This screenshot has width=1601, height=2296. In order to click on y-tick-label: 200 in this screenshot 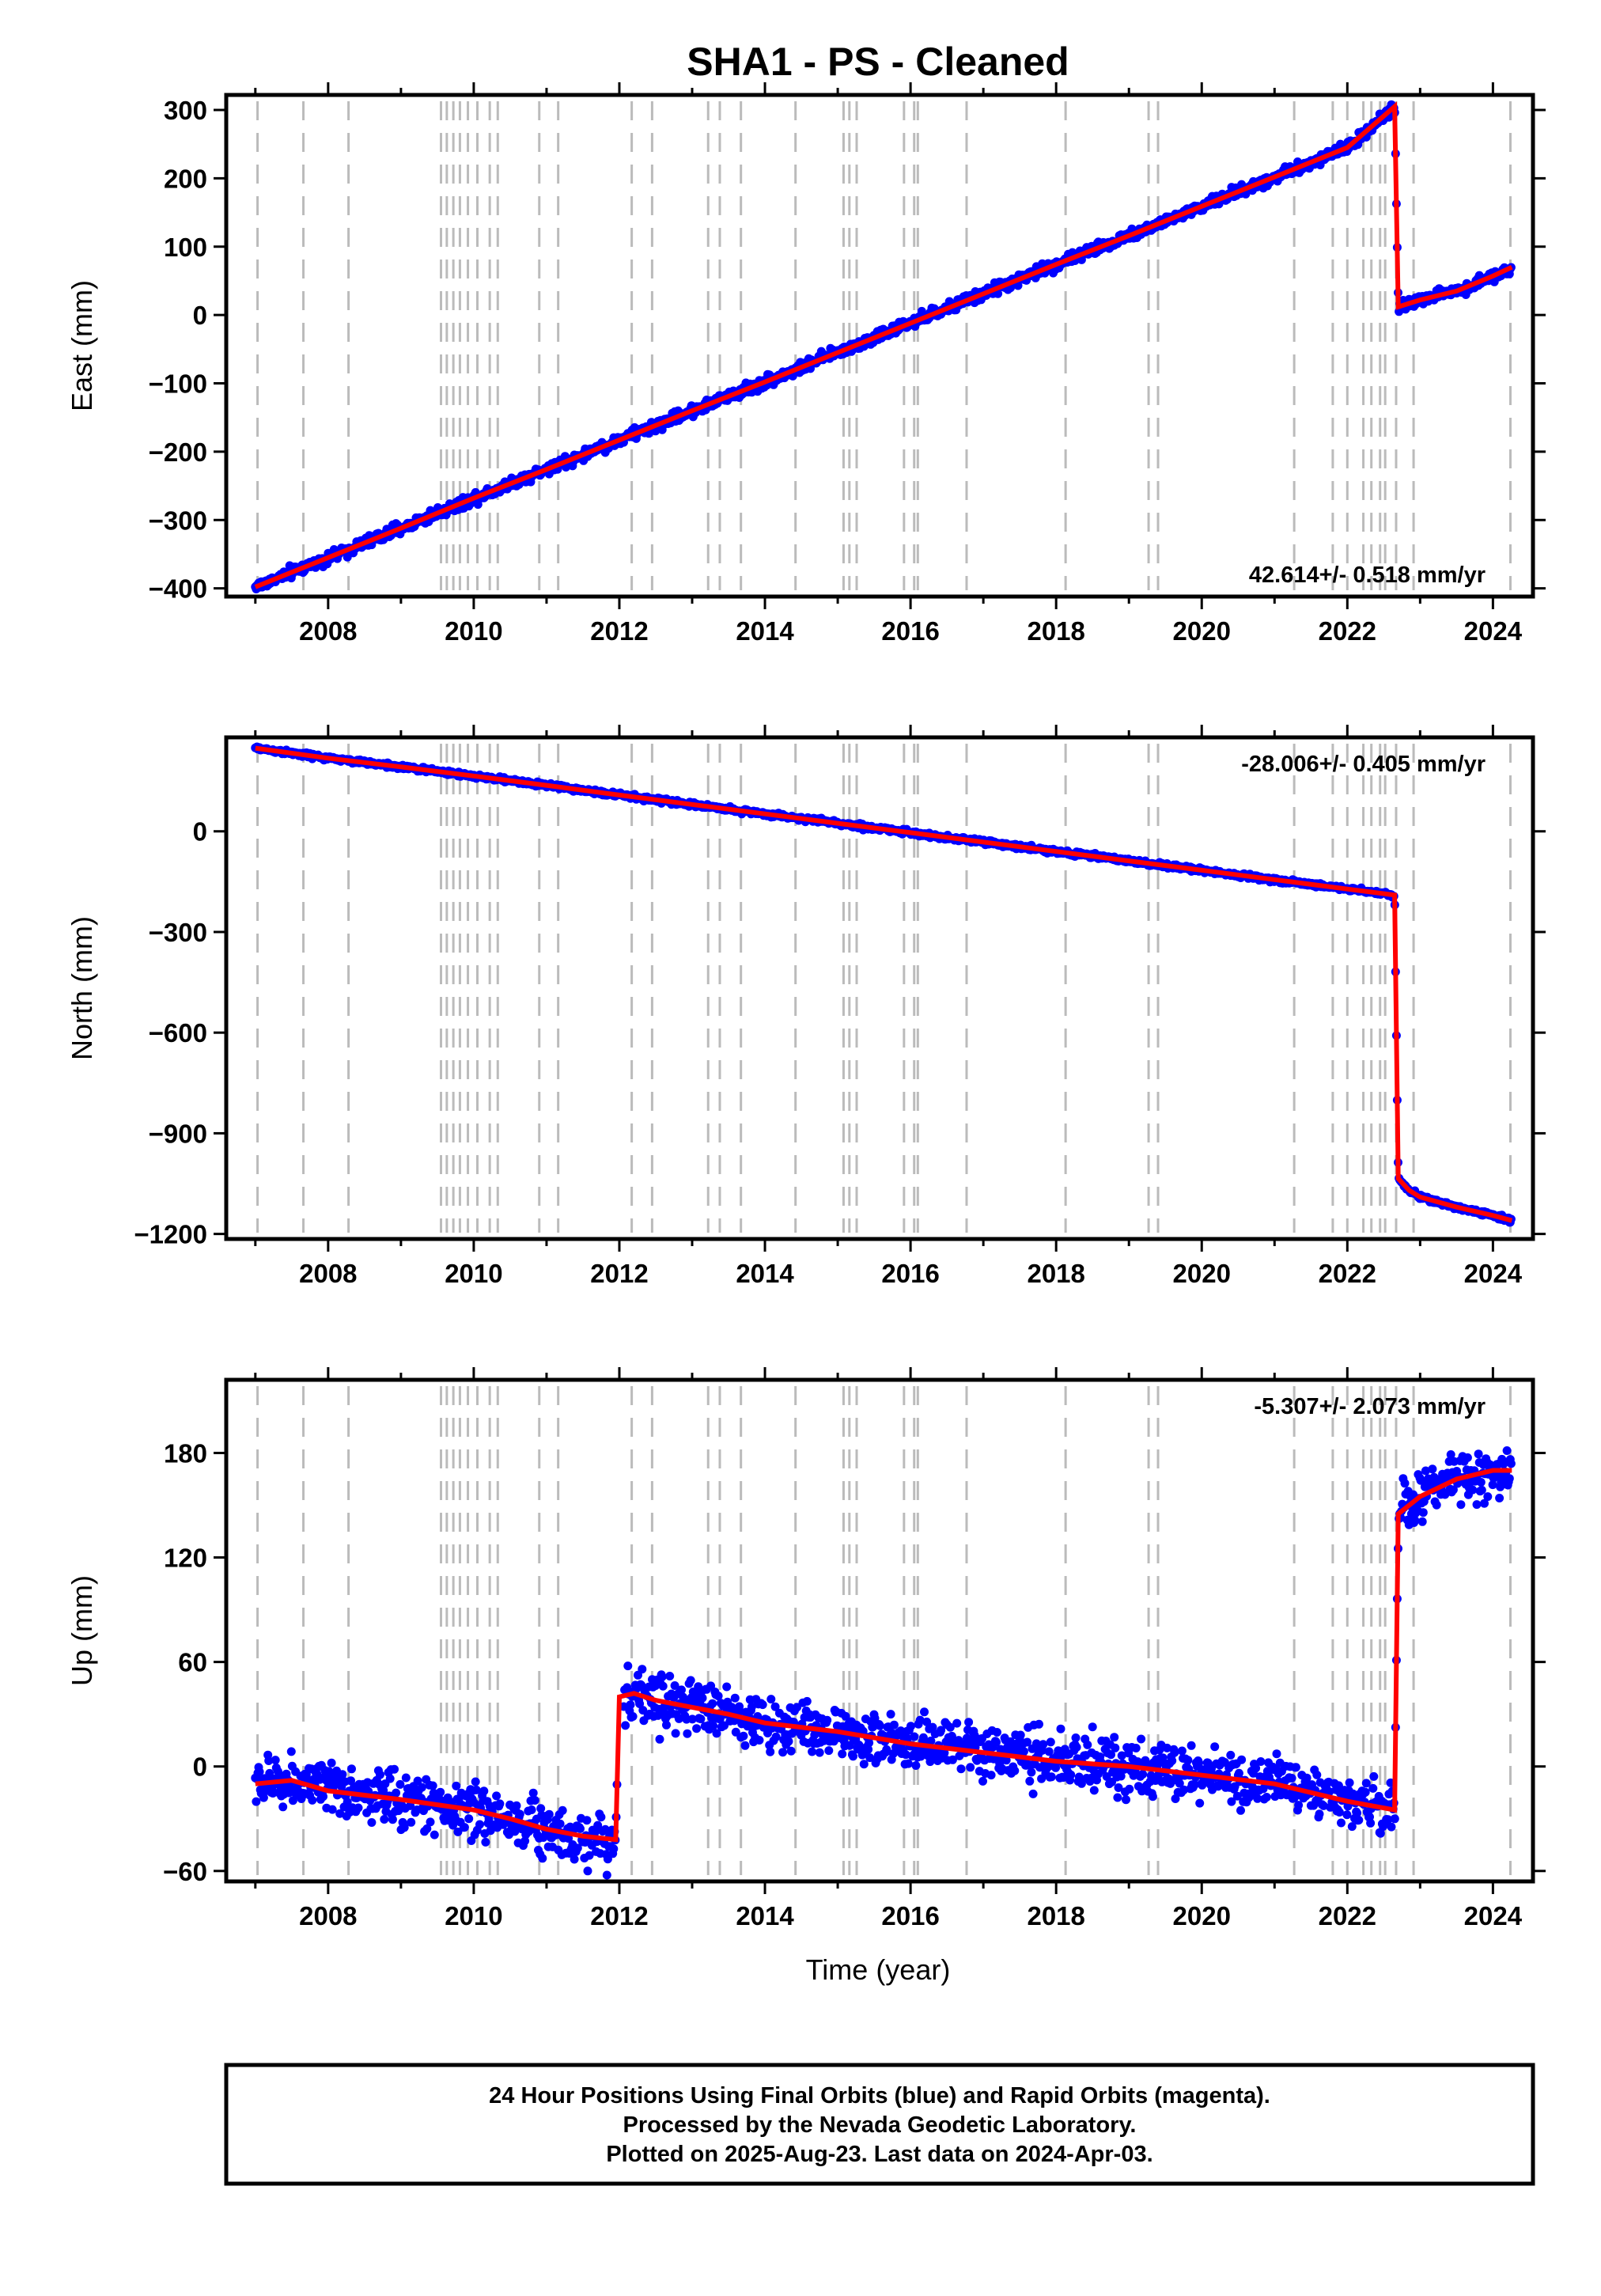, I will do `click(185, 178)`.